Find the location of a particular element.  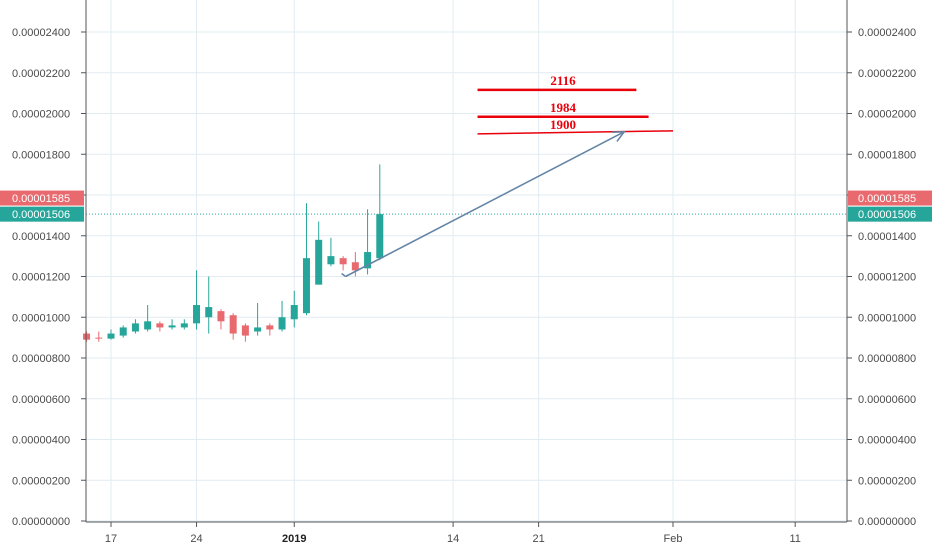

annotations: 2116 1984 1900 is located at coordinates (507, 175).